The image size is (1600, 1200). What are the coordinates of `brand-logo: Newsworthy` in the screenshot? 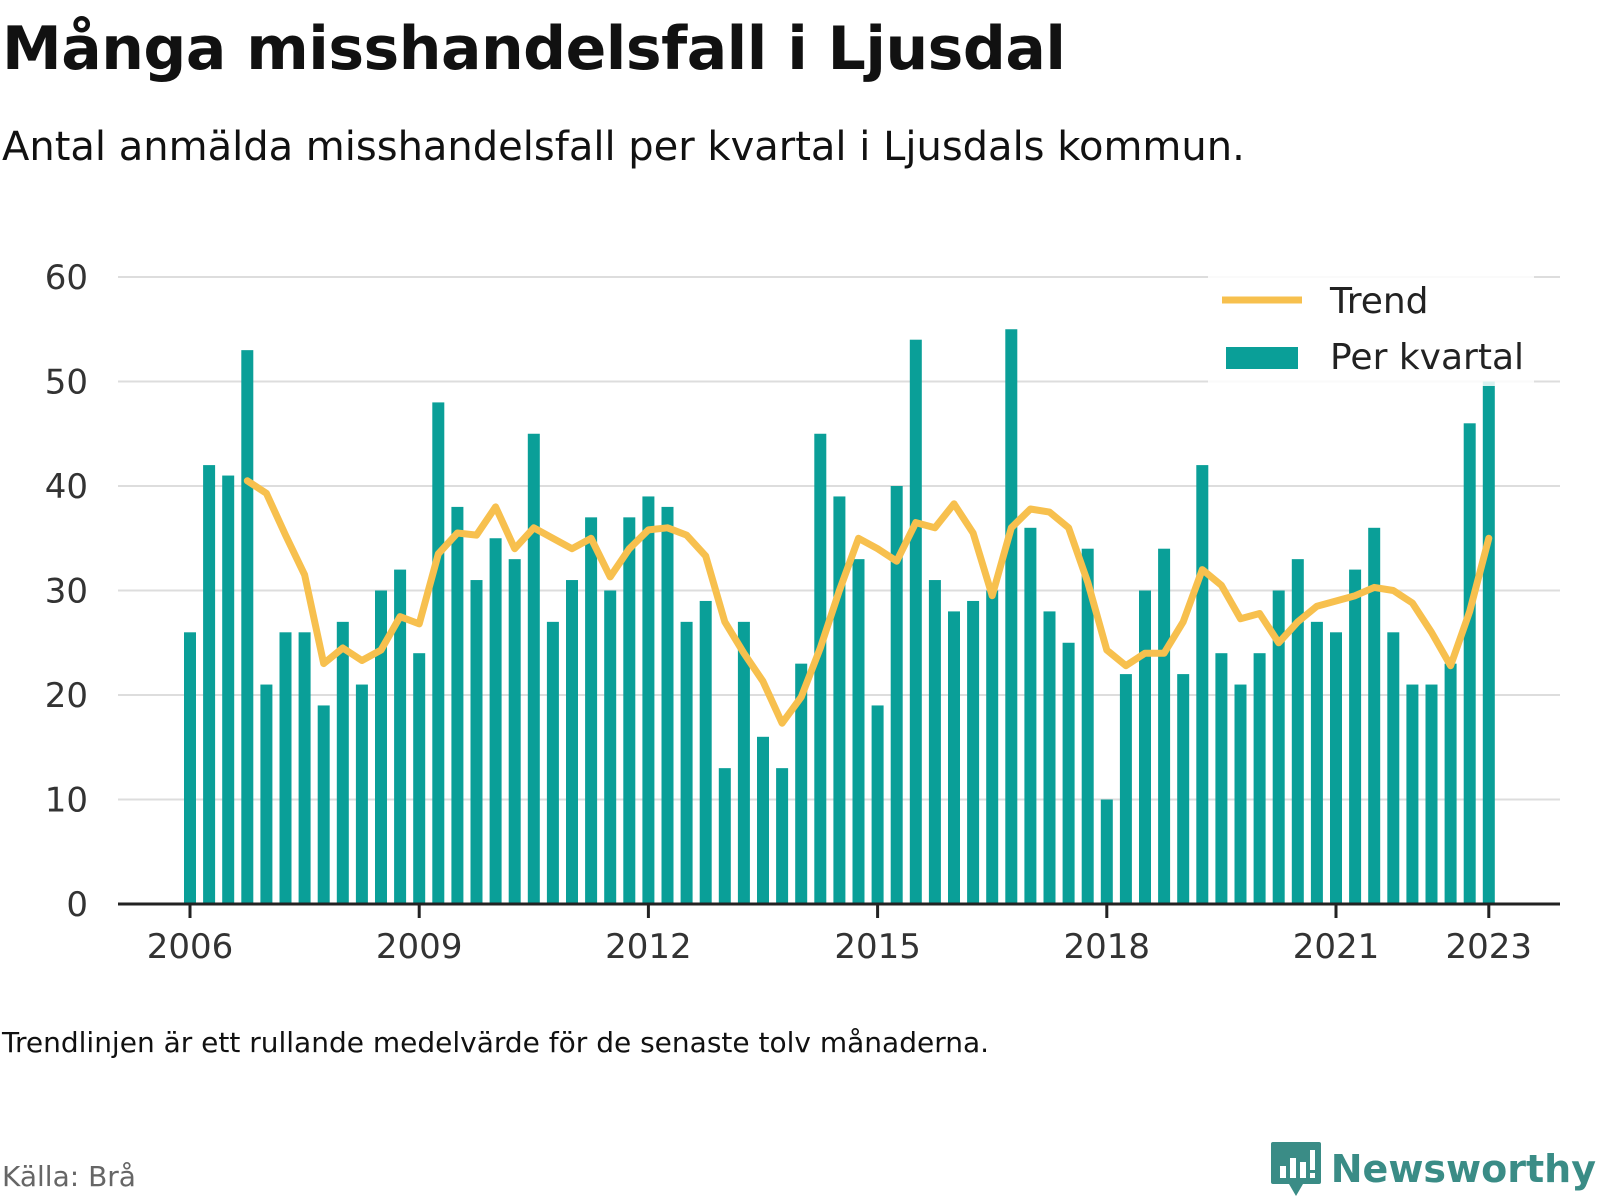 It's located at (1432, 1169).